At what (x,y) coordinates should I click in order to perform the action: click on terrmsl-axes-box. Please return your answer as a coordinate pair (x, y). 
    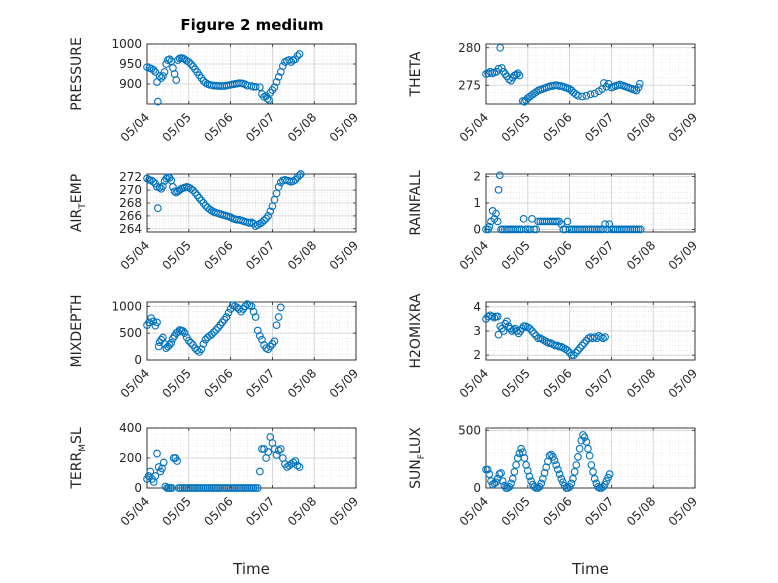
    Looking at the image, I should click on (251, 458).